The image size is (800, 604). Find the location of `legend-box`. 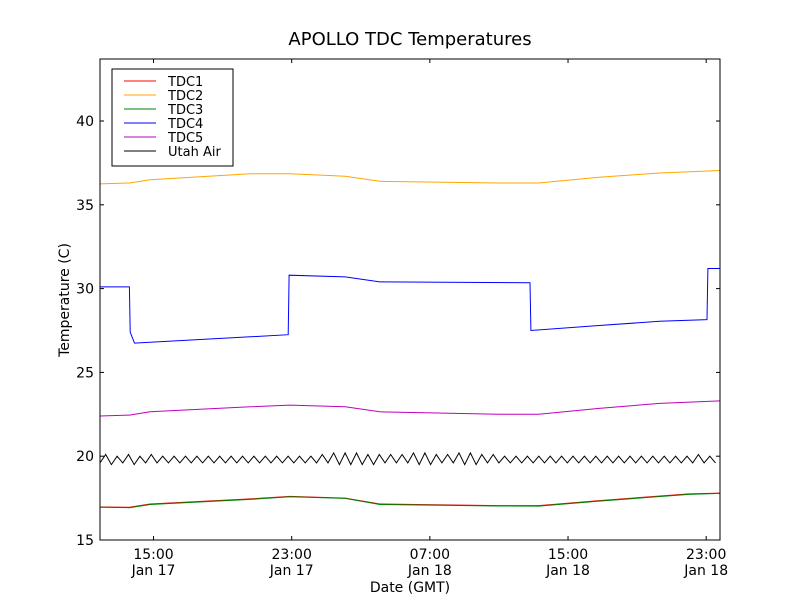

legend-box is located at coordinates (172, 117).